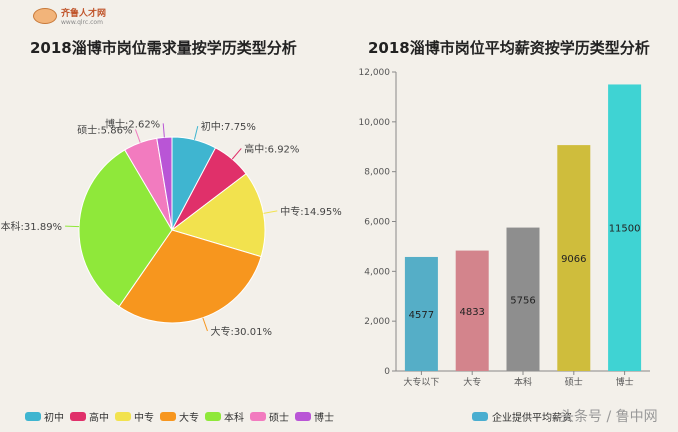  Describe the element at coordinates (99, 418) in the screenshot. I see `legend-label: 高中` at that location.